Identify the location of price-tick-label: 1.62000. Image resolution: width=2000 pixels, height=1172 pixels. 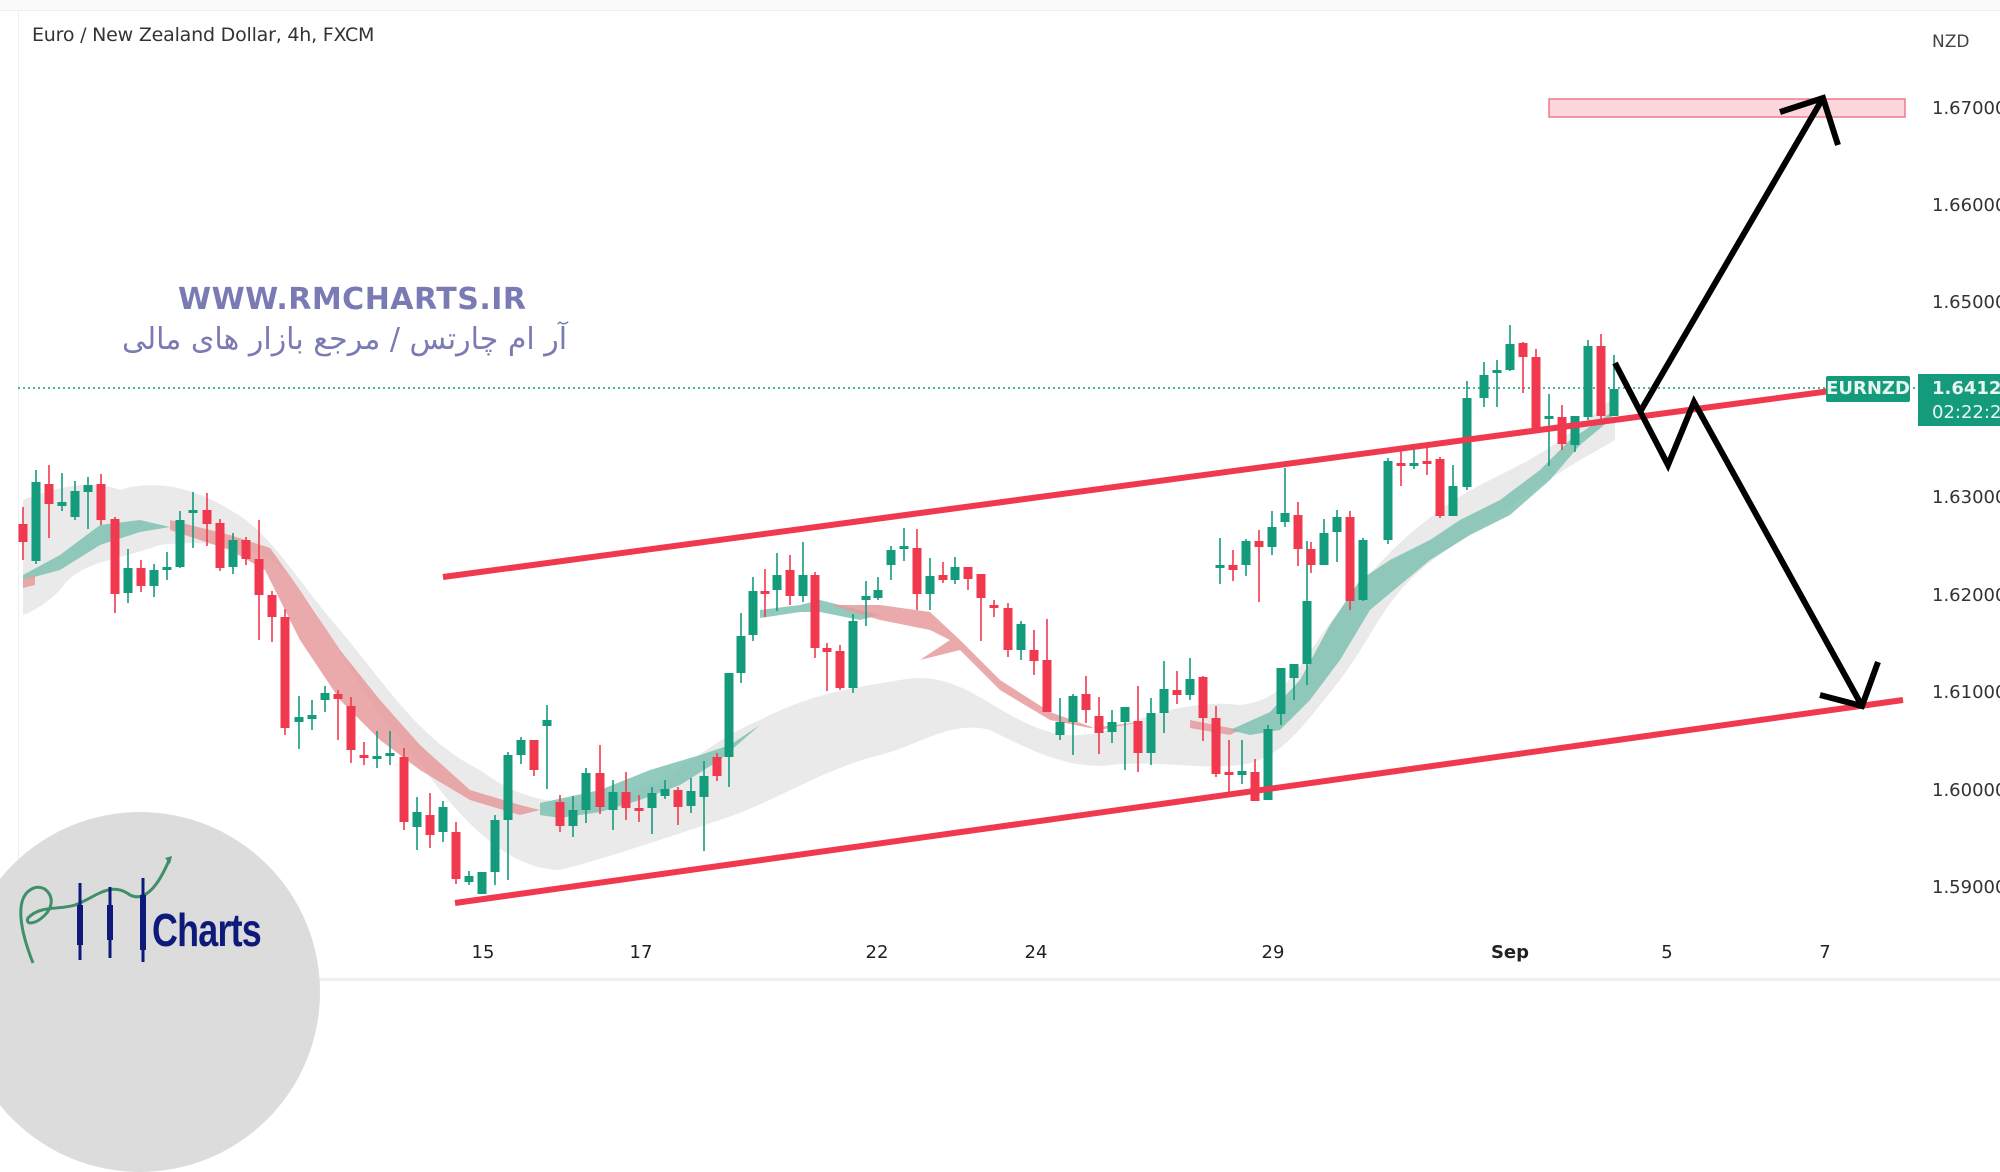
(1966, 595).